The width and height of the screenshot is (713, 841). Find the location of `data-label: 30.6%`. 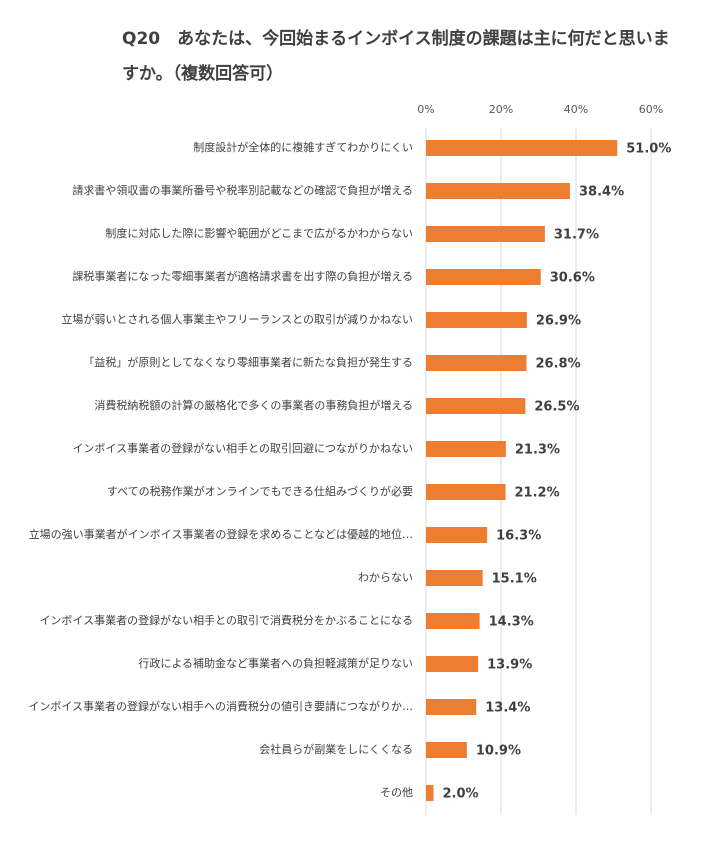

data-label: 30.6% is located at coordinates (572, 278).